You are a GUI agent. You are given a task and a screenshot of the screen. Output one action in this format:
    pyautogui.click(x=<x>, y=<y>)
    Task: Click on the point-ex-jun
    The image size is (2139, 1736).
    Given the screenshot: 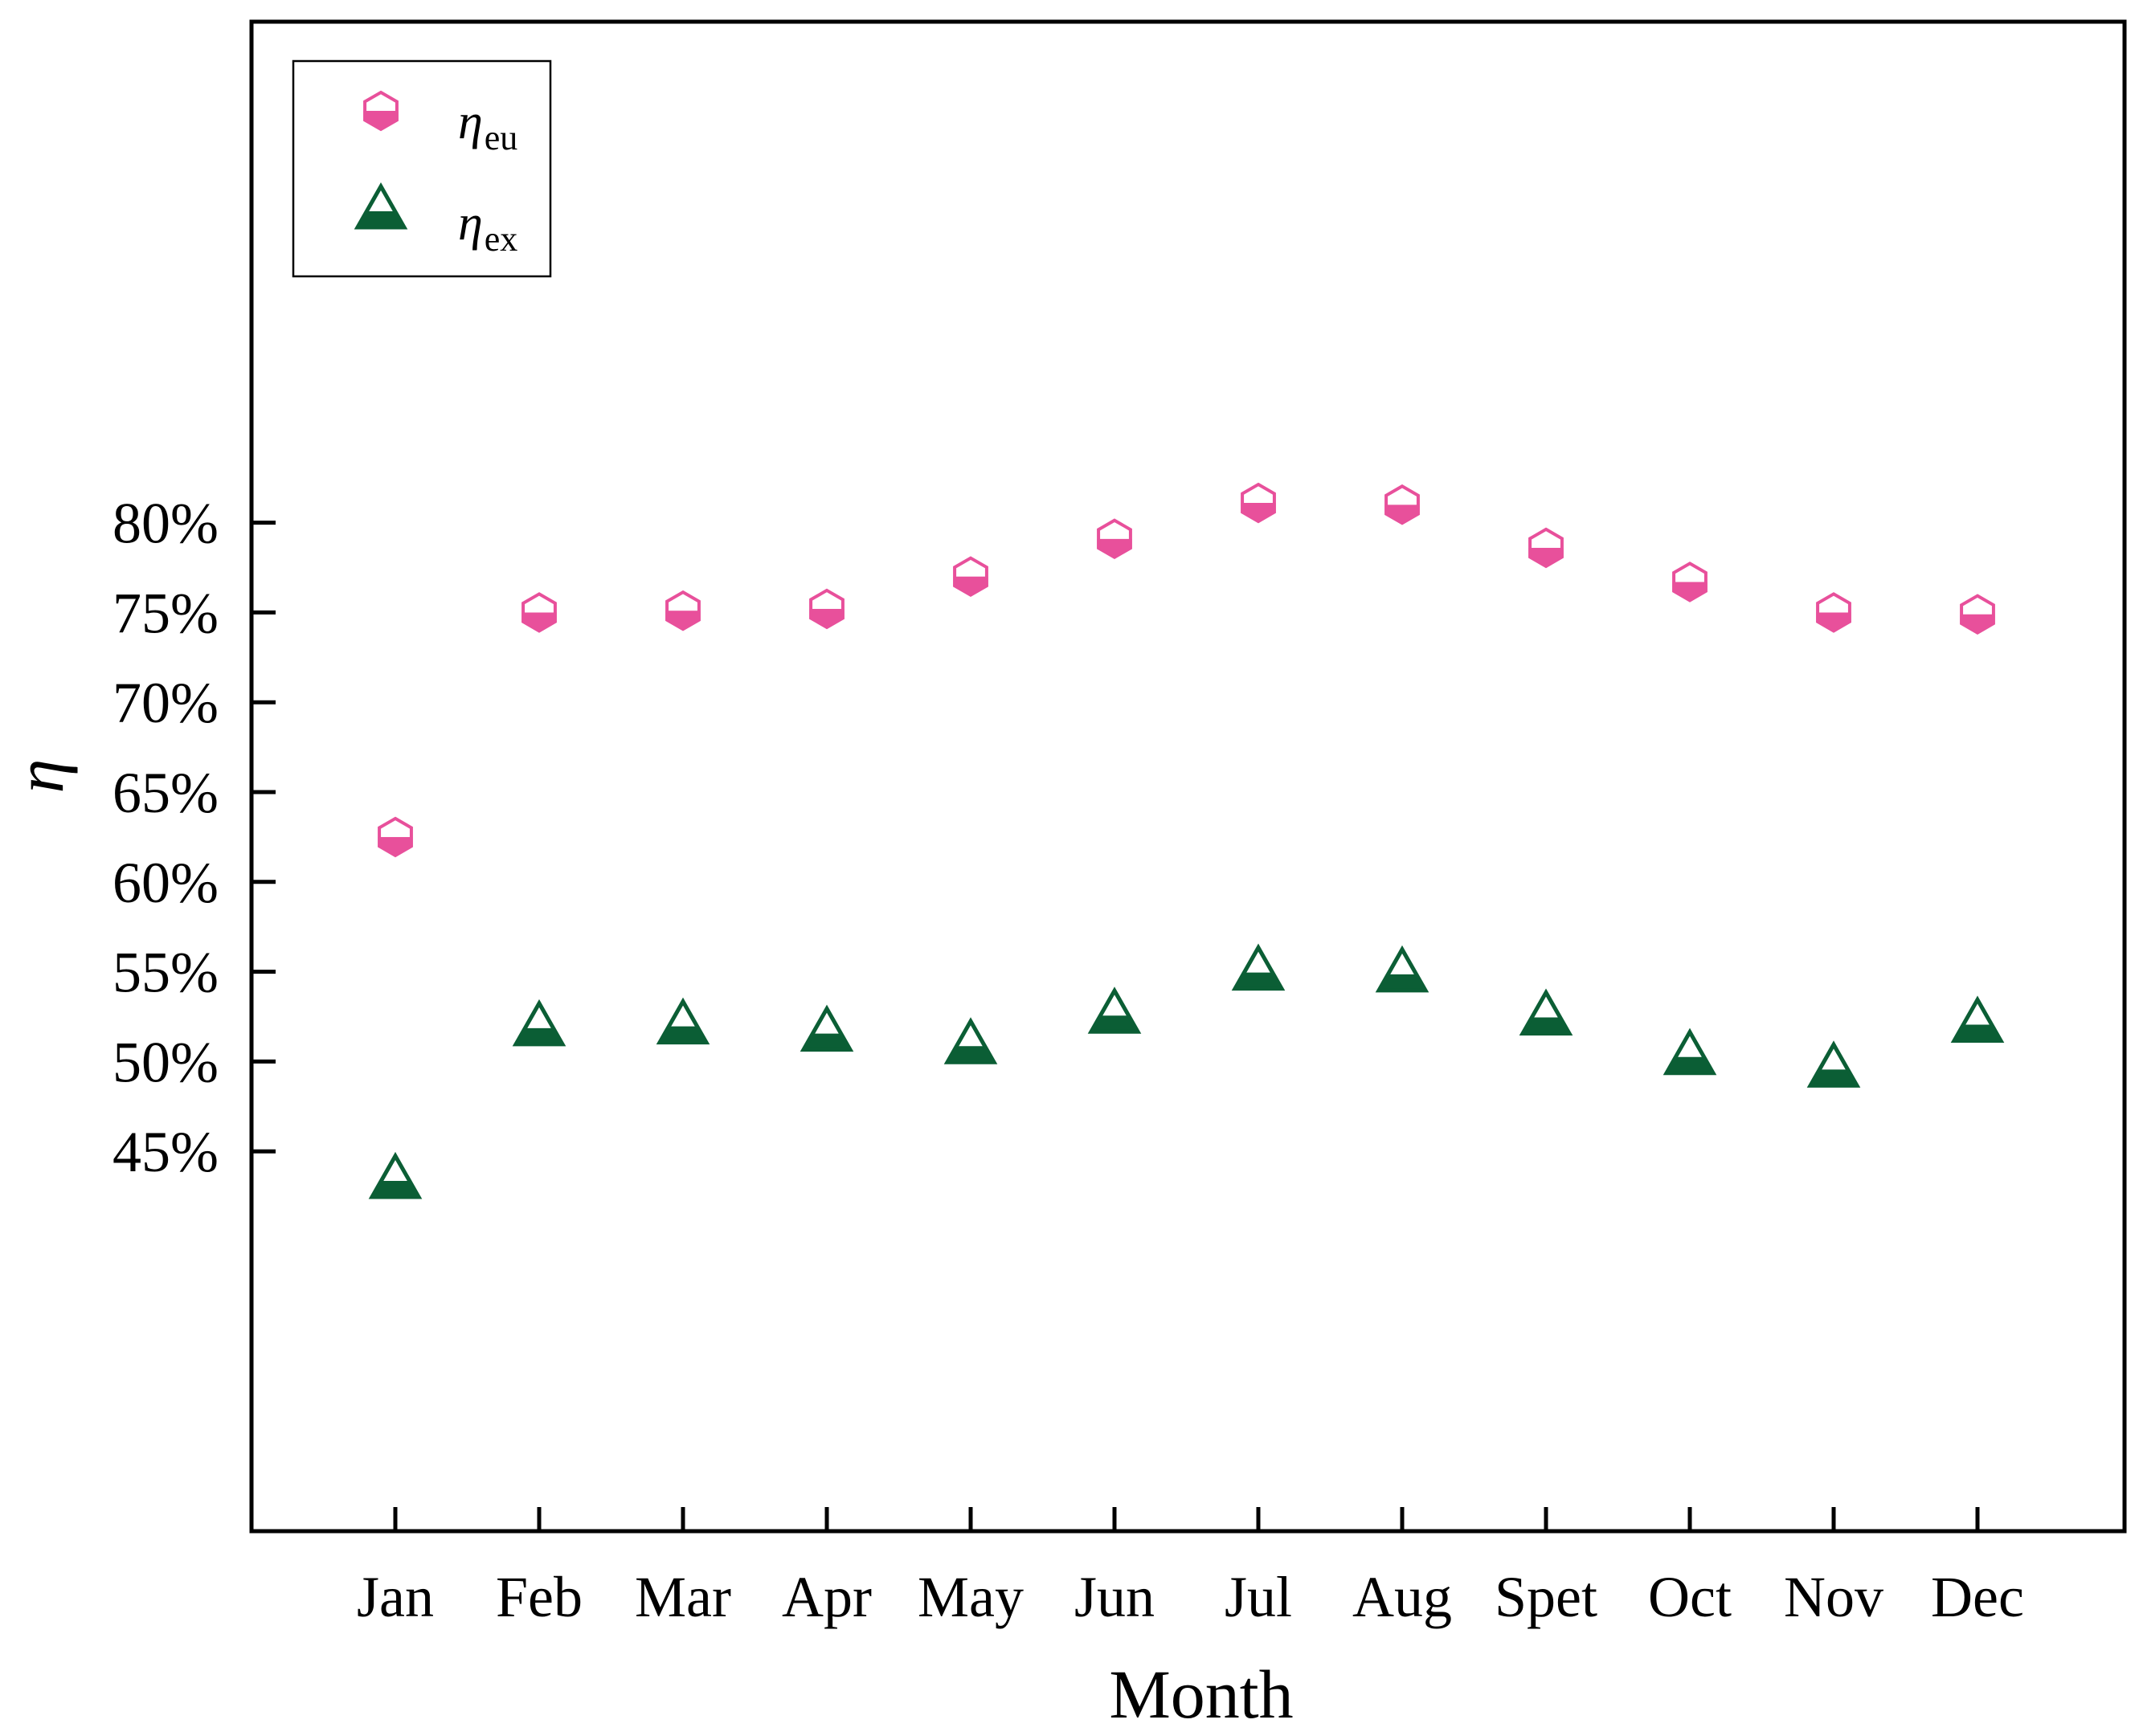 What is the action you would take?
    pyautogui.click(x=1114, y=1010)
    